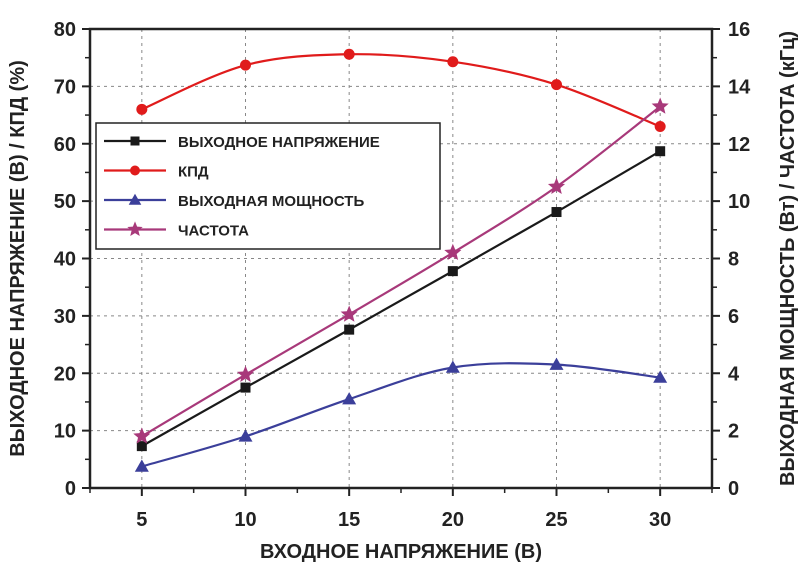  Describe the element at coordinates (733, 432) in the screenshot. I see `right-y-tick-label: 2` at that location.